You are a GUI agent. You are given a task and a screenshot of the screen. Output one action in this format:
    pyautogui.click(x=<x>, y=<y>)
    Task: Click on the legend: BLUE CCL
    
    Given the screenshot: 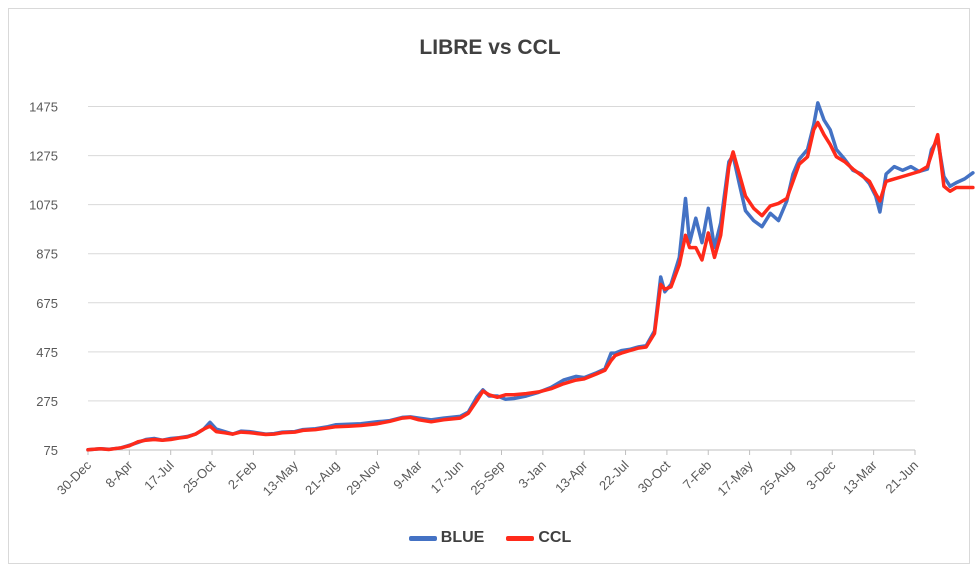 What is the action you would take?
    pyautogui.click(x=490, y=538)
    